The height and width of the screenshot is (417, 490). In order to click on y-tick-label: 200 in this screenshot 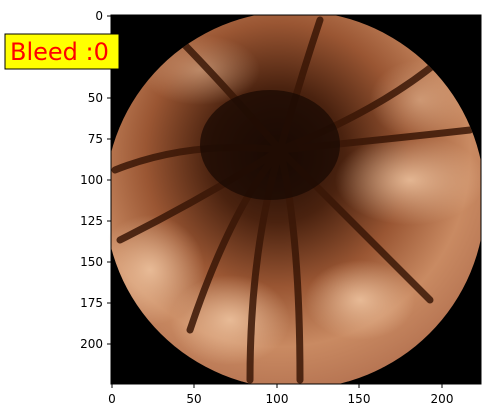, I will do `click(91, 344)`.